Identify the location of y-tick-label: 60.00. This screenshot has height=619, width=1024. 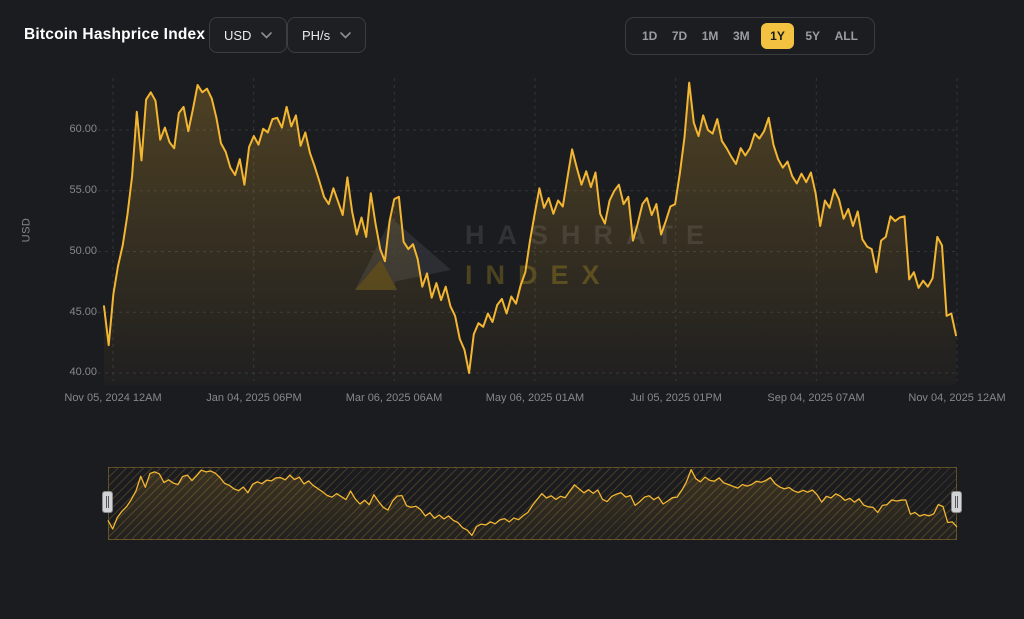
(83, 129).